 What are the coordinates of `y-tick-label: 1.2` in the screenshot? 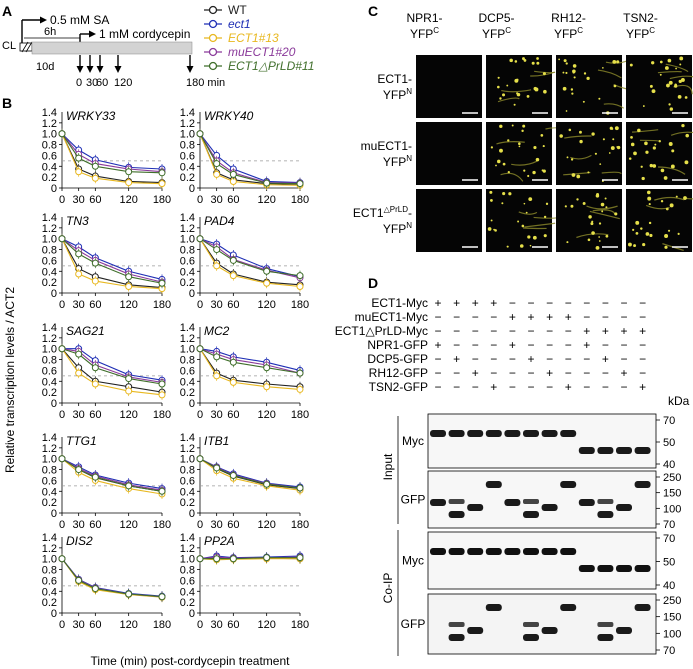 It's located at (49, 449).